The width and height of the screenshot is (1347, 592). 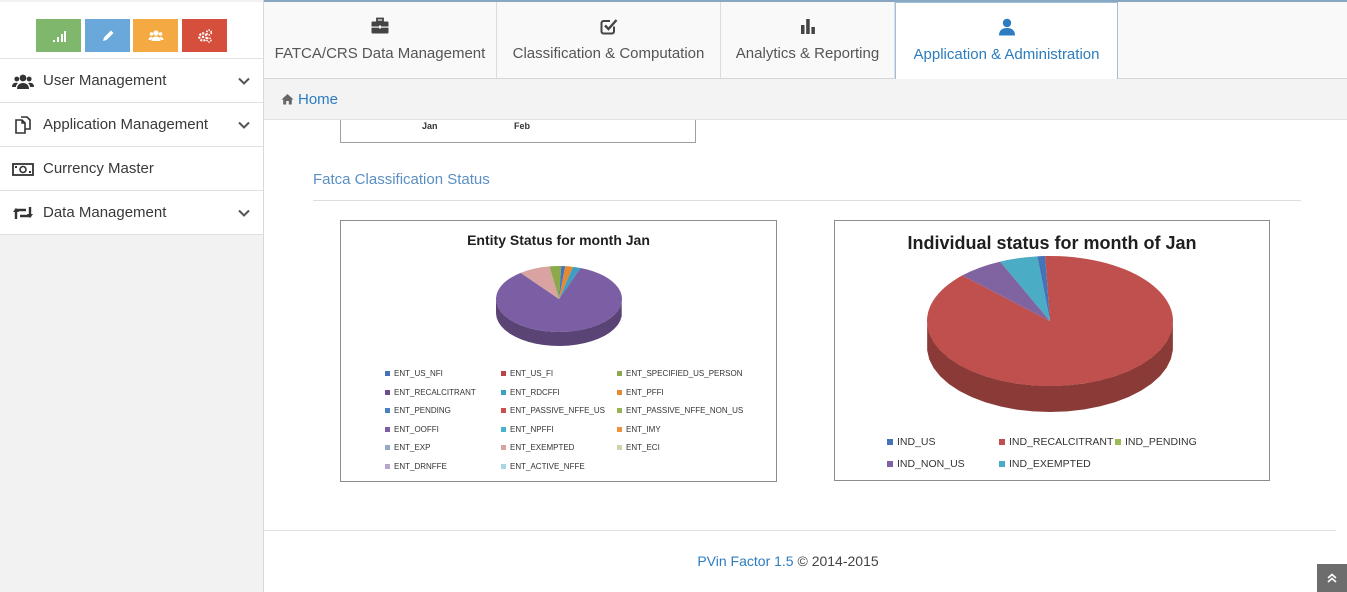 I want to click on breadcrumb-home-link: Home, so click(x=318, y=99).